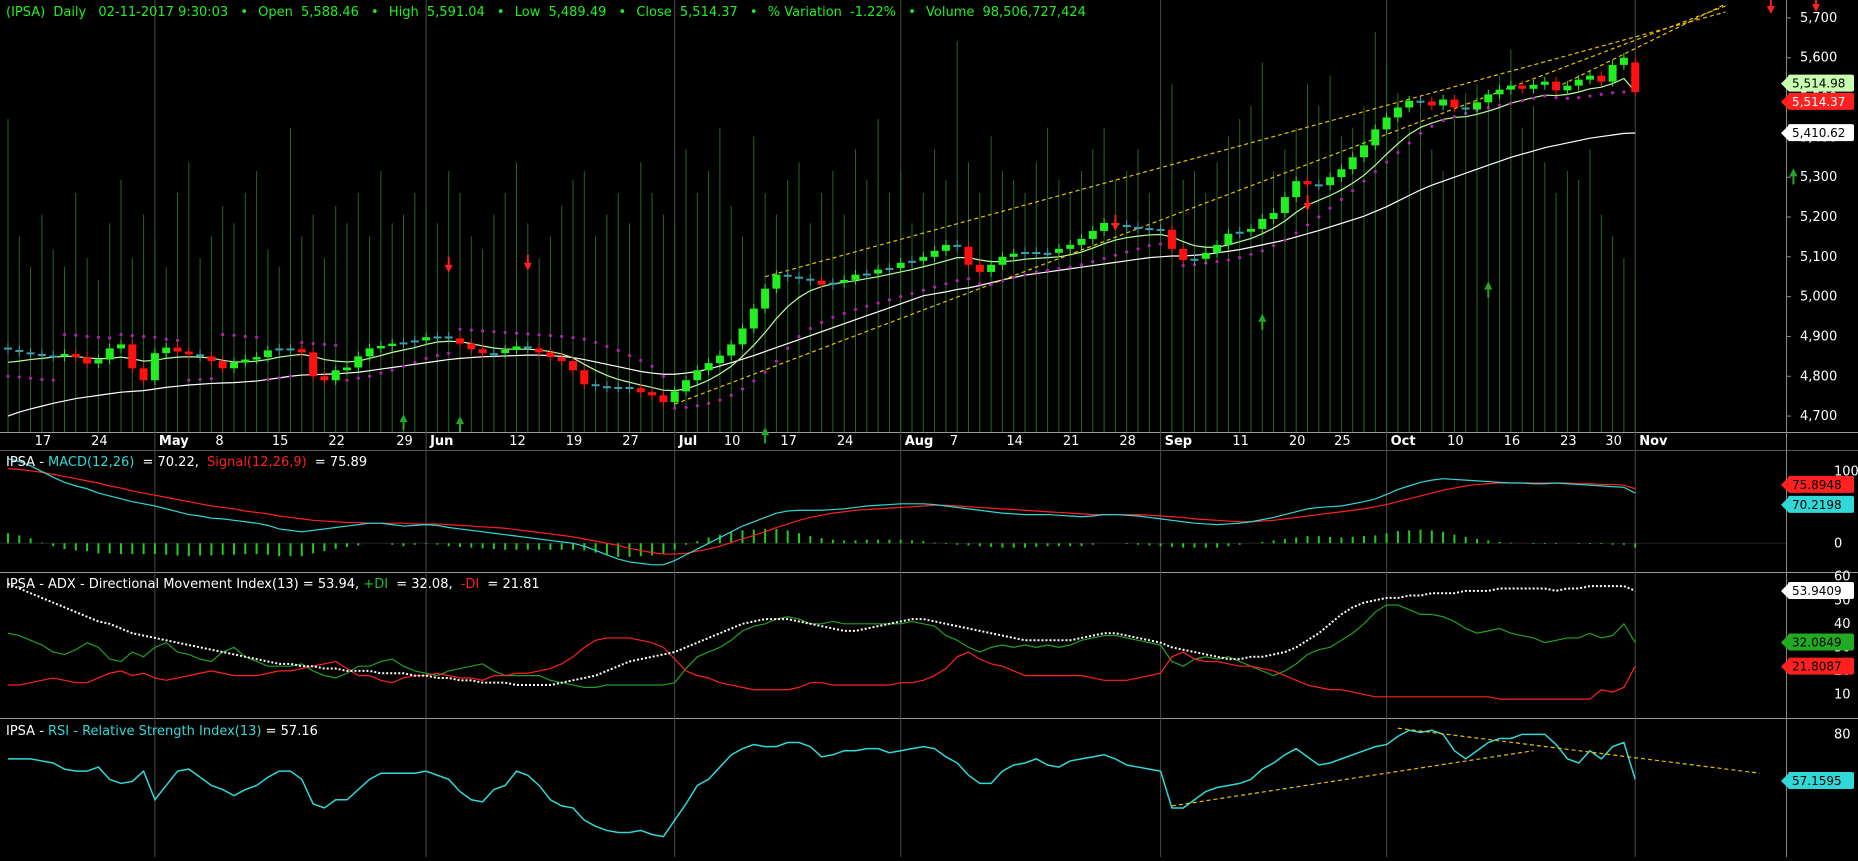  What do you see at coordinates (1818, 257) in the screenshot?
I see `price-tick-label: 5,100` at bounding box center [1818, 257].